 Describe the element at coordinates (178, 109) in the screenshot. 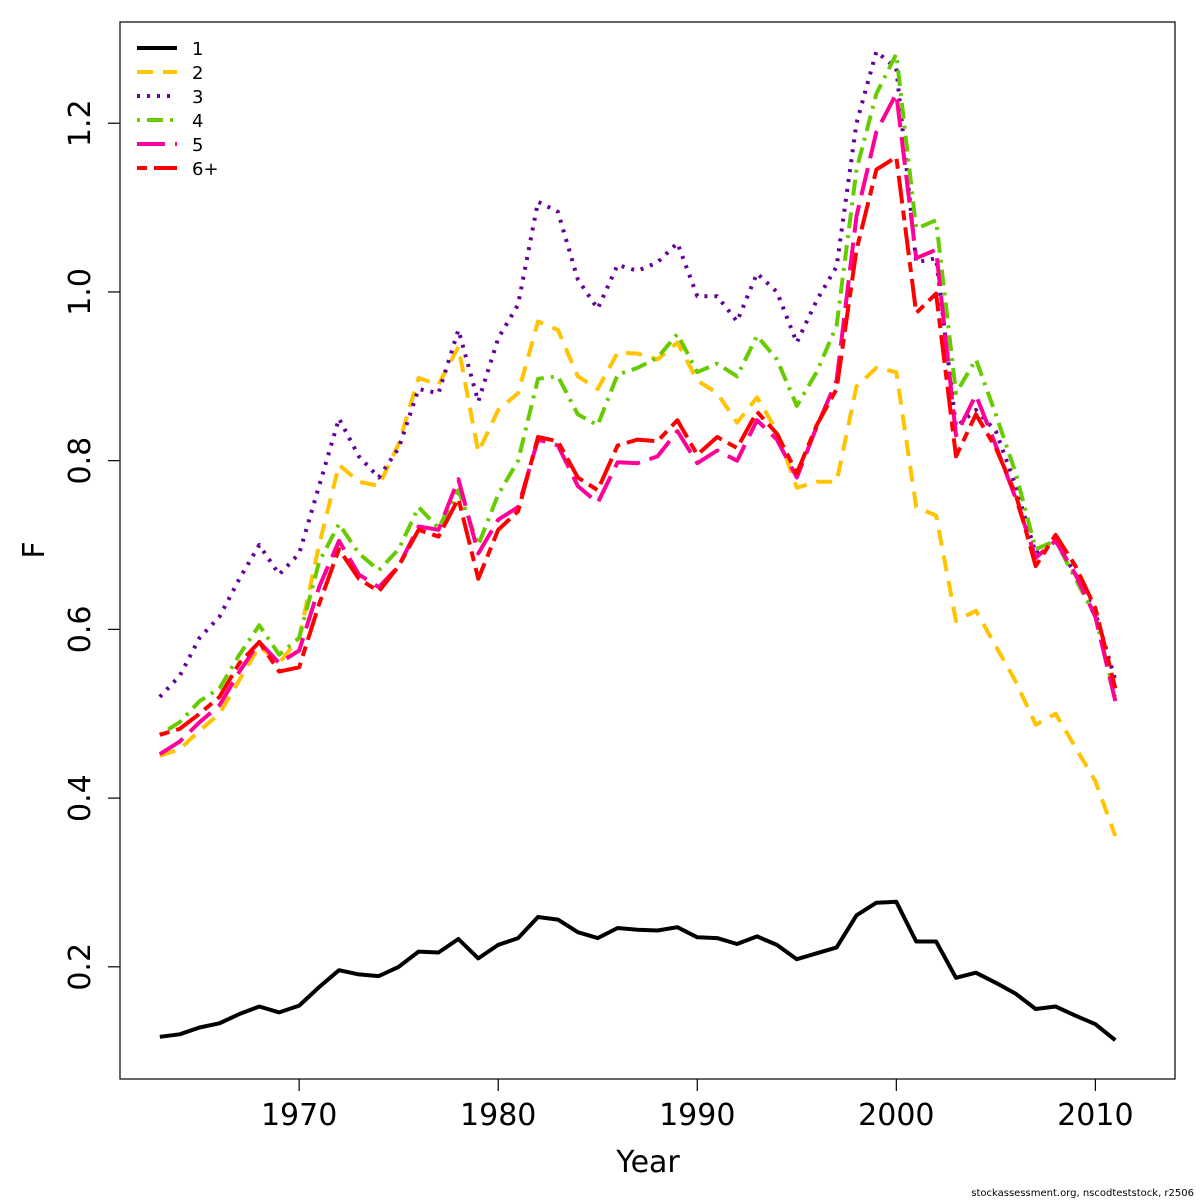

I see `legend: 1 2 3 4 5 6+` at that location.